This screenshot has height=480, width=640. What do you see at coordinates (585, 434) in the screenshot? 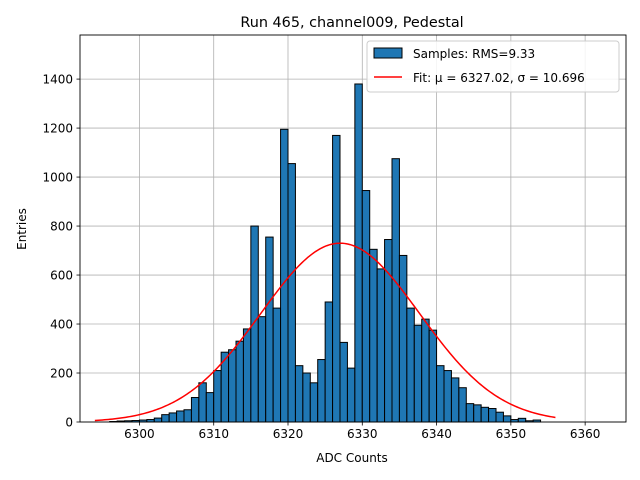
I see `x-tick-label: 6360` at bounding box center [585, 434].